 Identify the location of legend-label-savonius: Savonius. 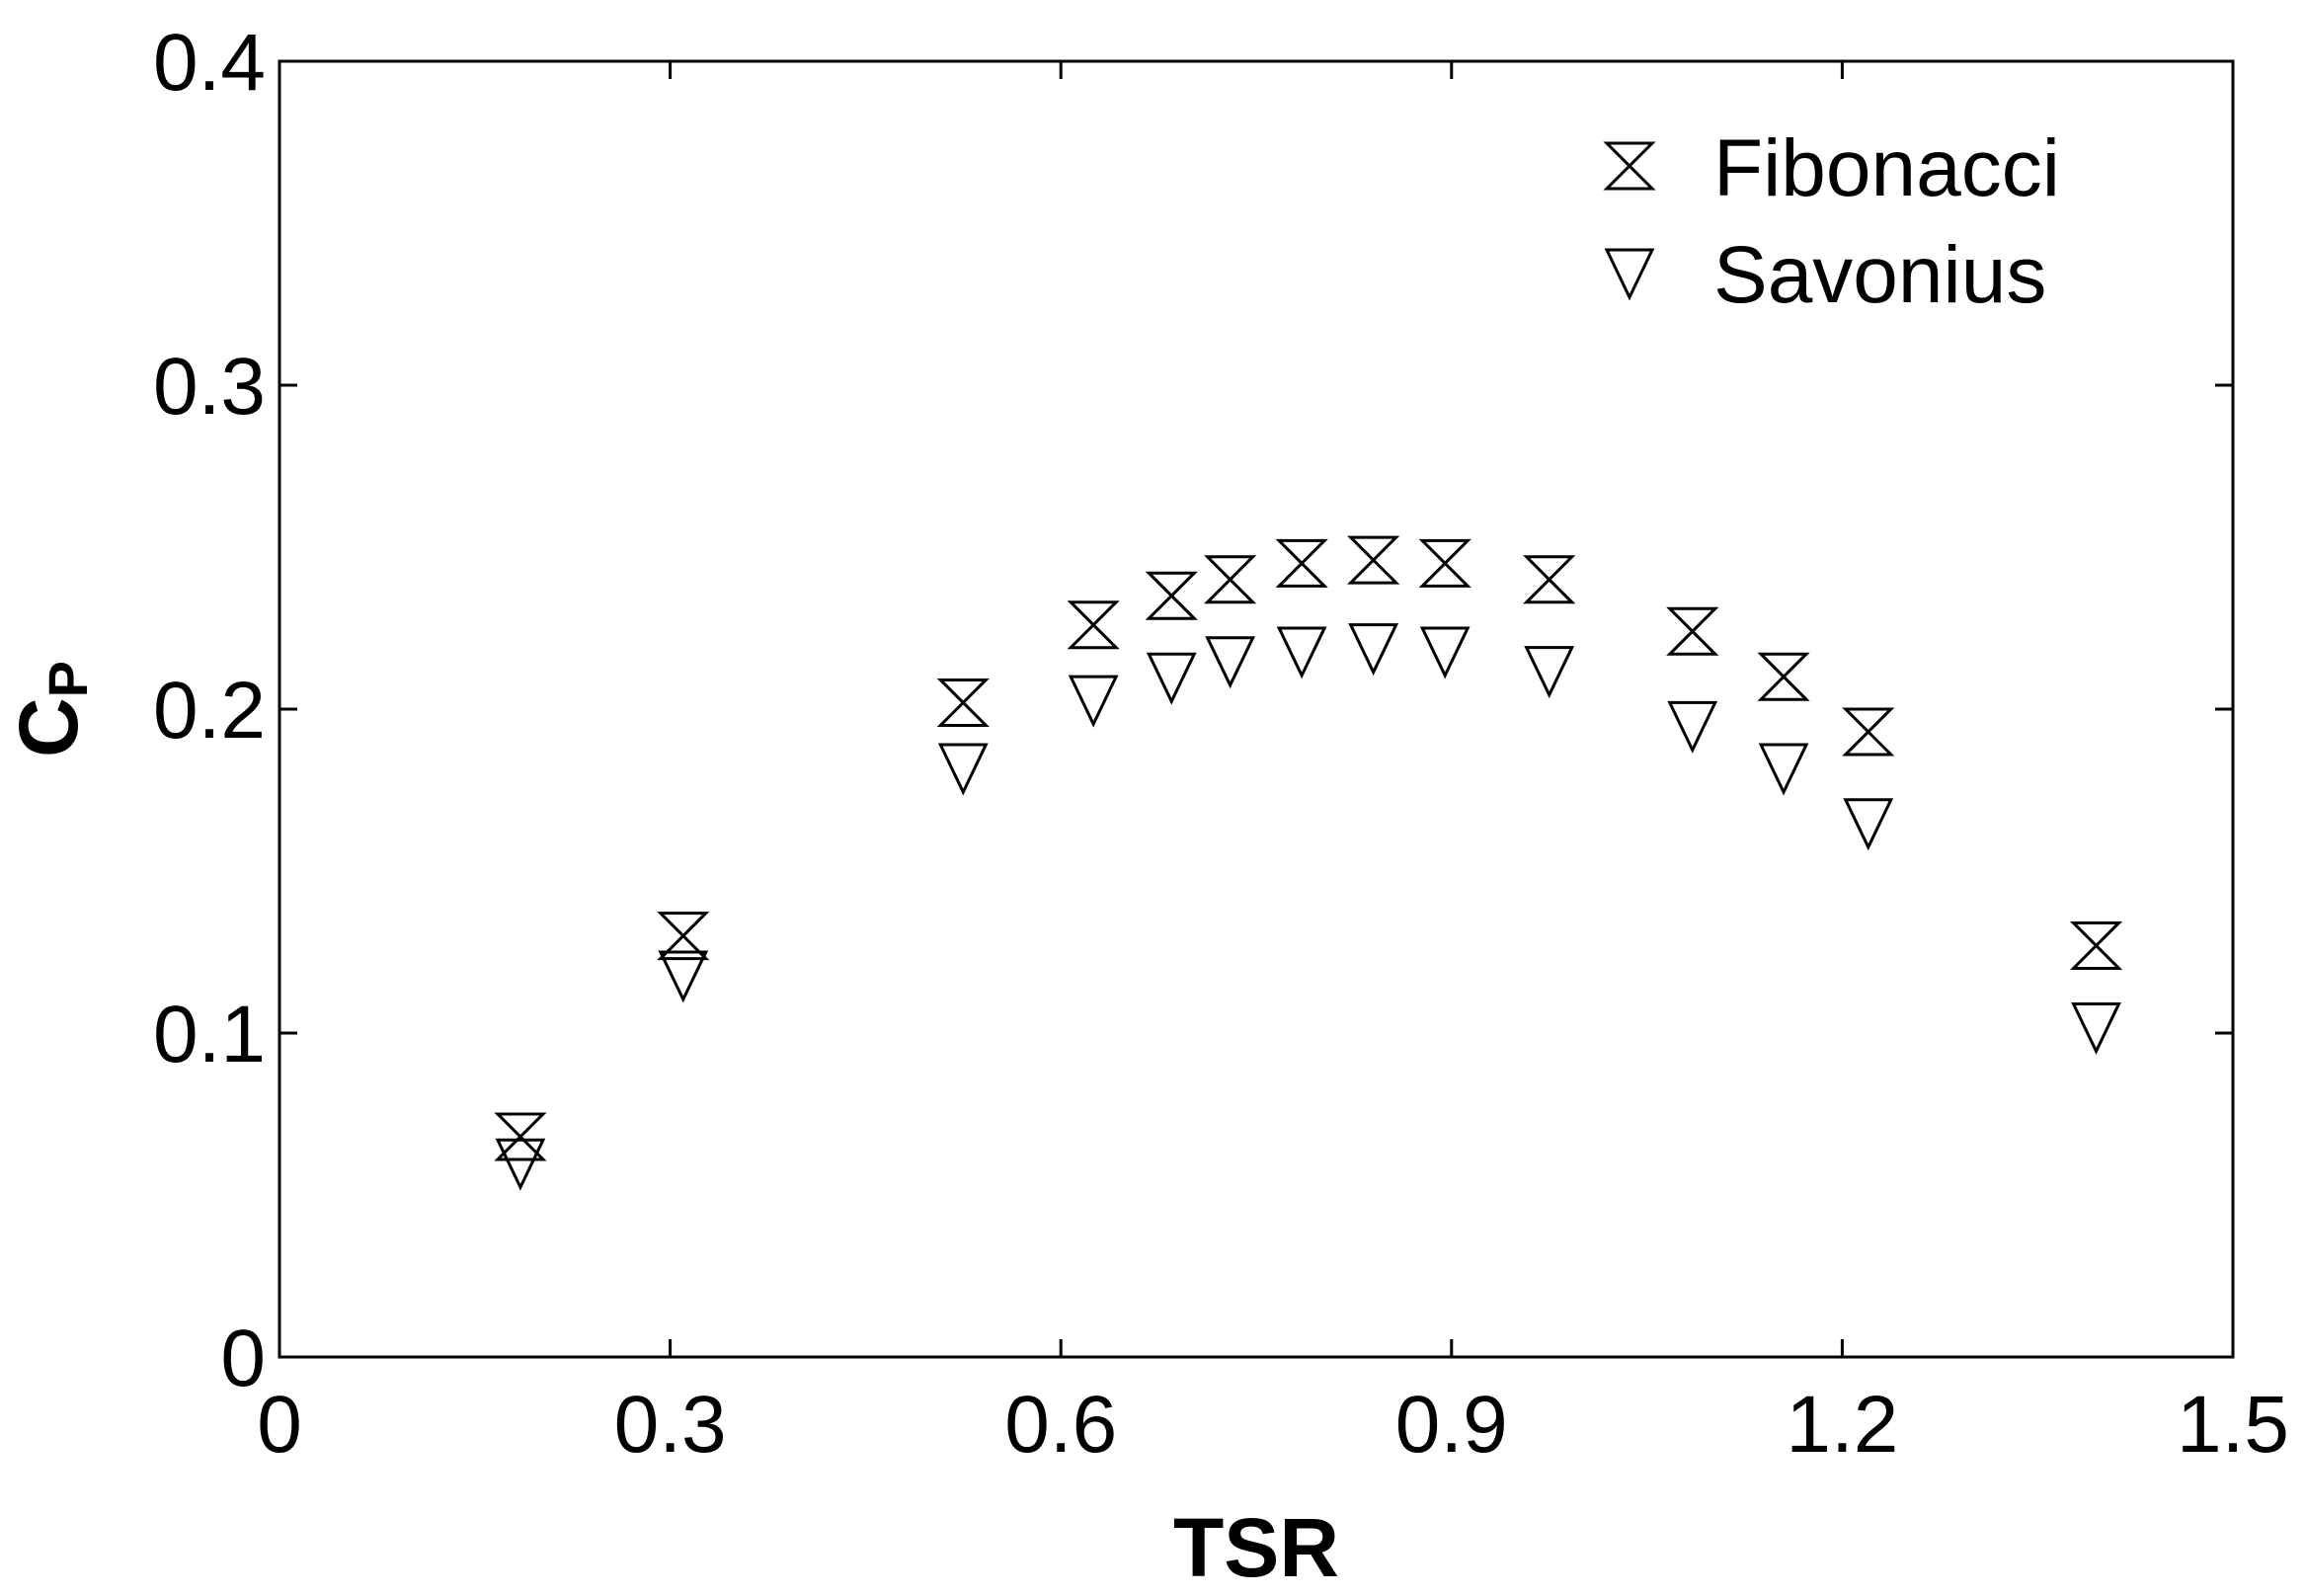
(1879, 275).